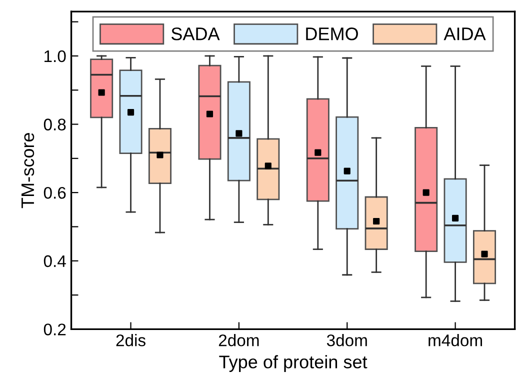  Describe the element at coordinates (195, 33) in the screenshot. I see `legend-label: SADA` at that location.